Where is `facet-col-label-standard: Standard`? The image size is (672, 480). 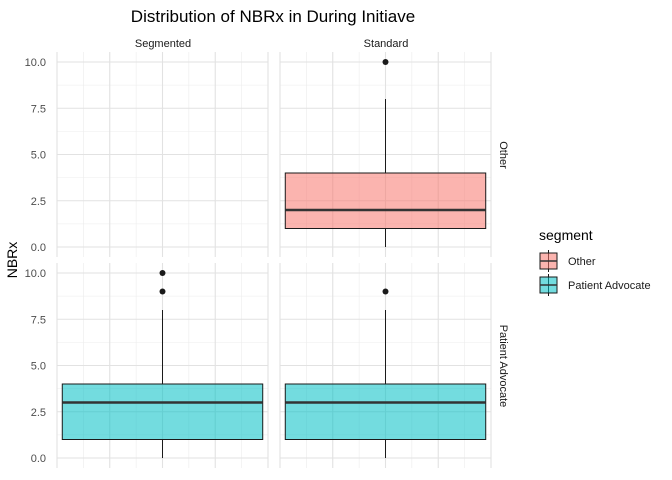
facet-col-label-standard: Standard is located at coordinates (386, 44).